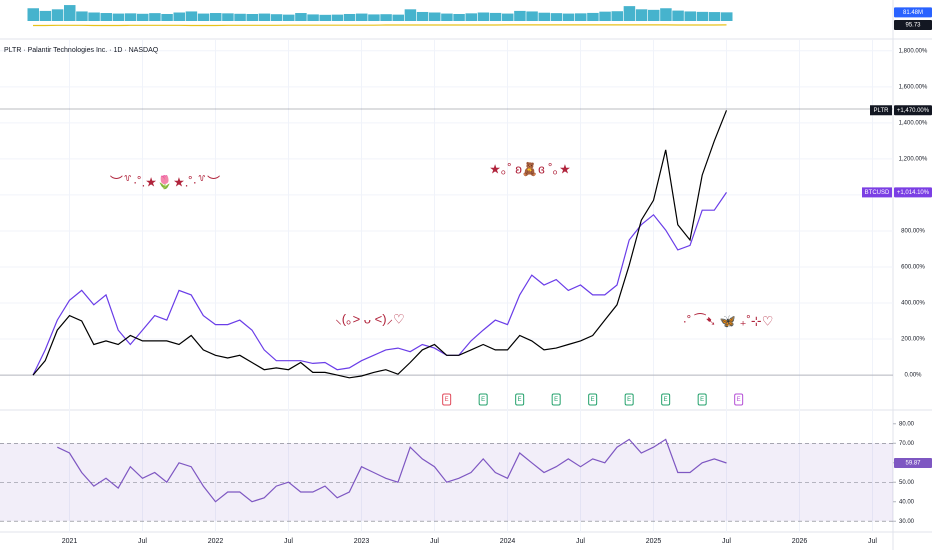 The image size is (932, 550). I want to click on sticker-annotation: ︶꒷·˚.★🌷★.˚·꒷︶, so click(165, 181).